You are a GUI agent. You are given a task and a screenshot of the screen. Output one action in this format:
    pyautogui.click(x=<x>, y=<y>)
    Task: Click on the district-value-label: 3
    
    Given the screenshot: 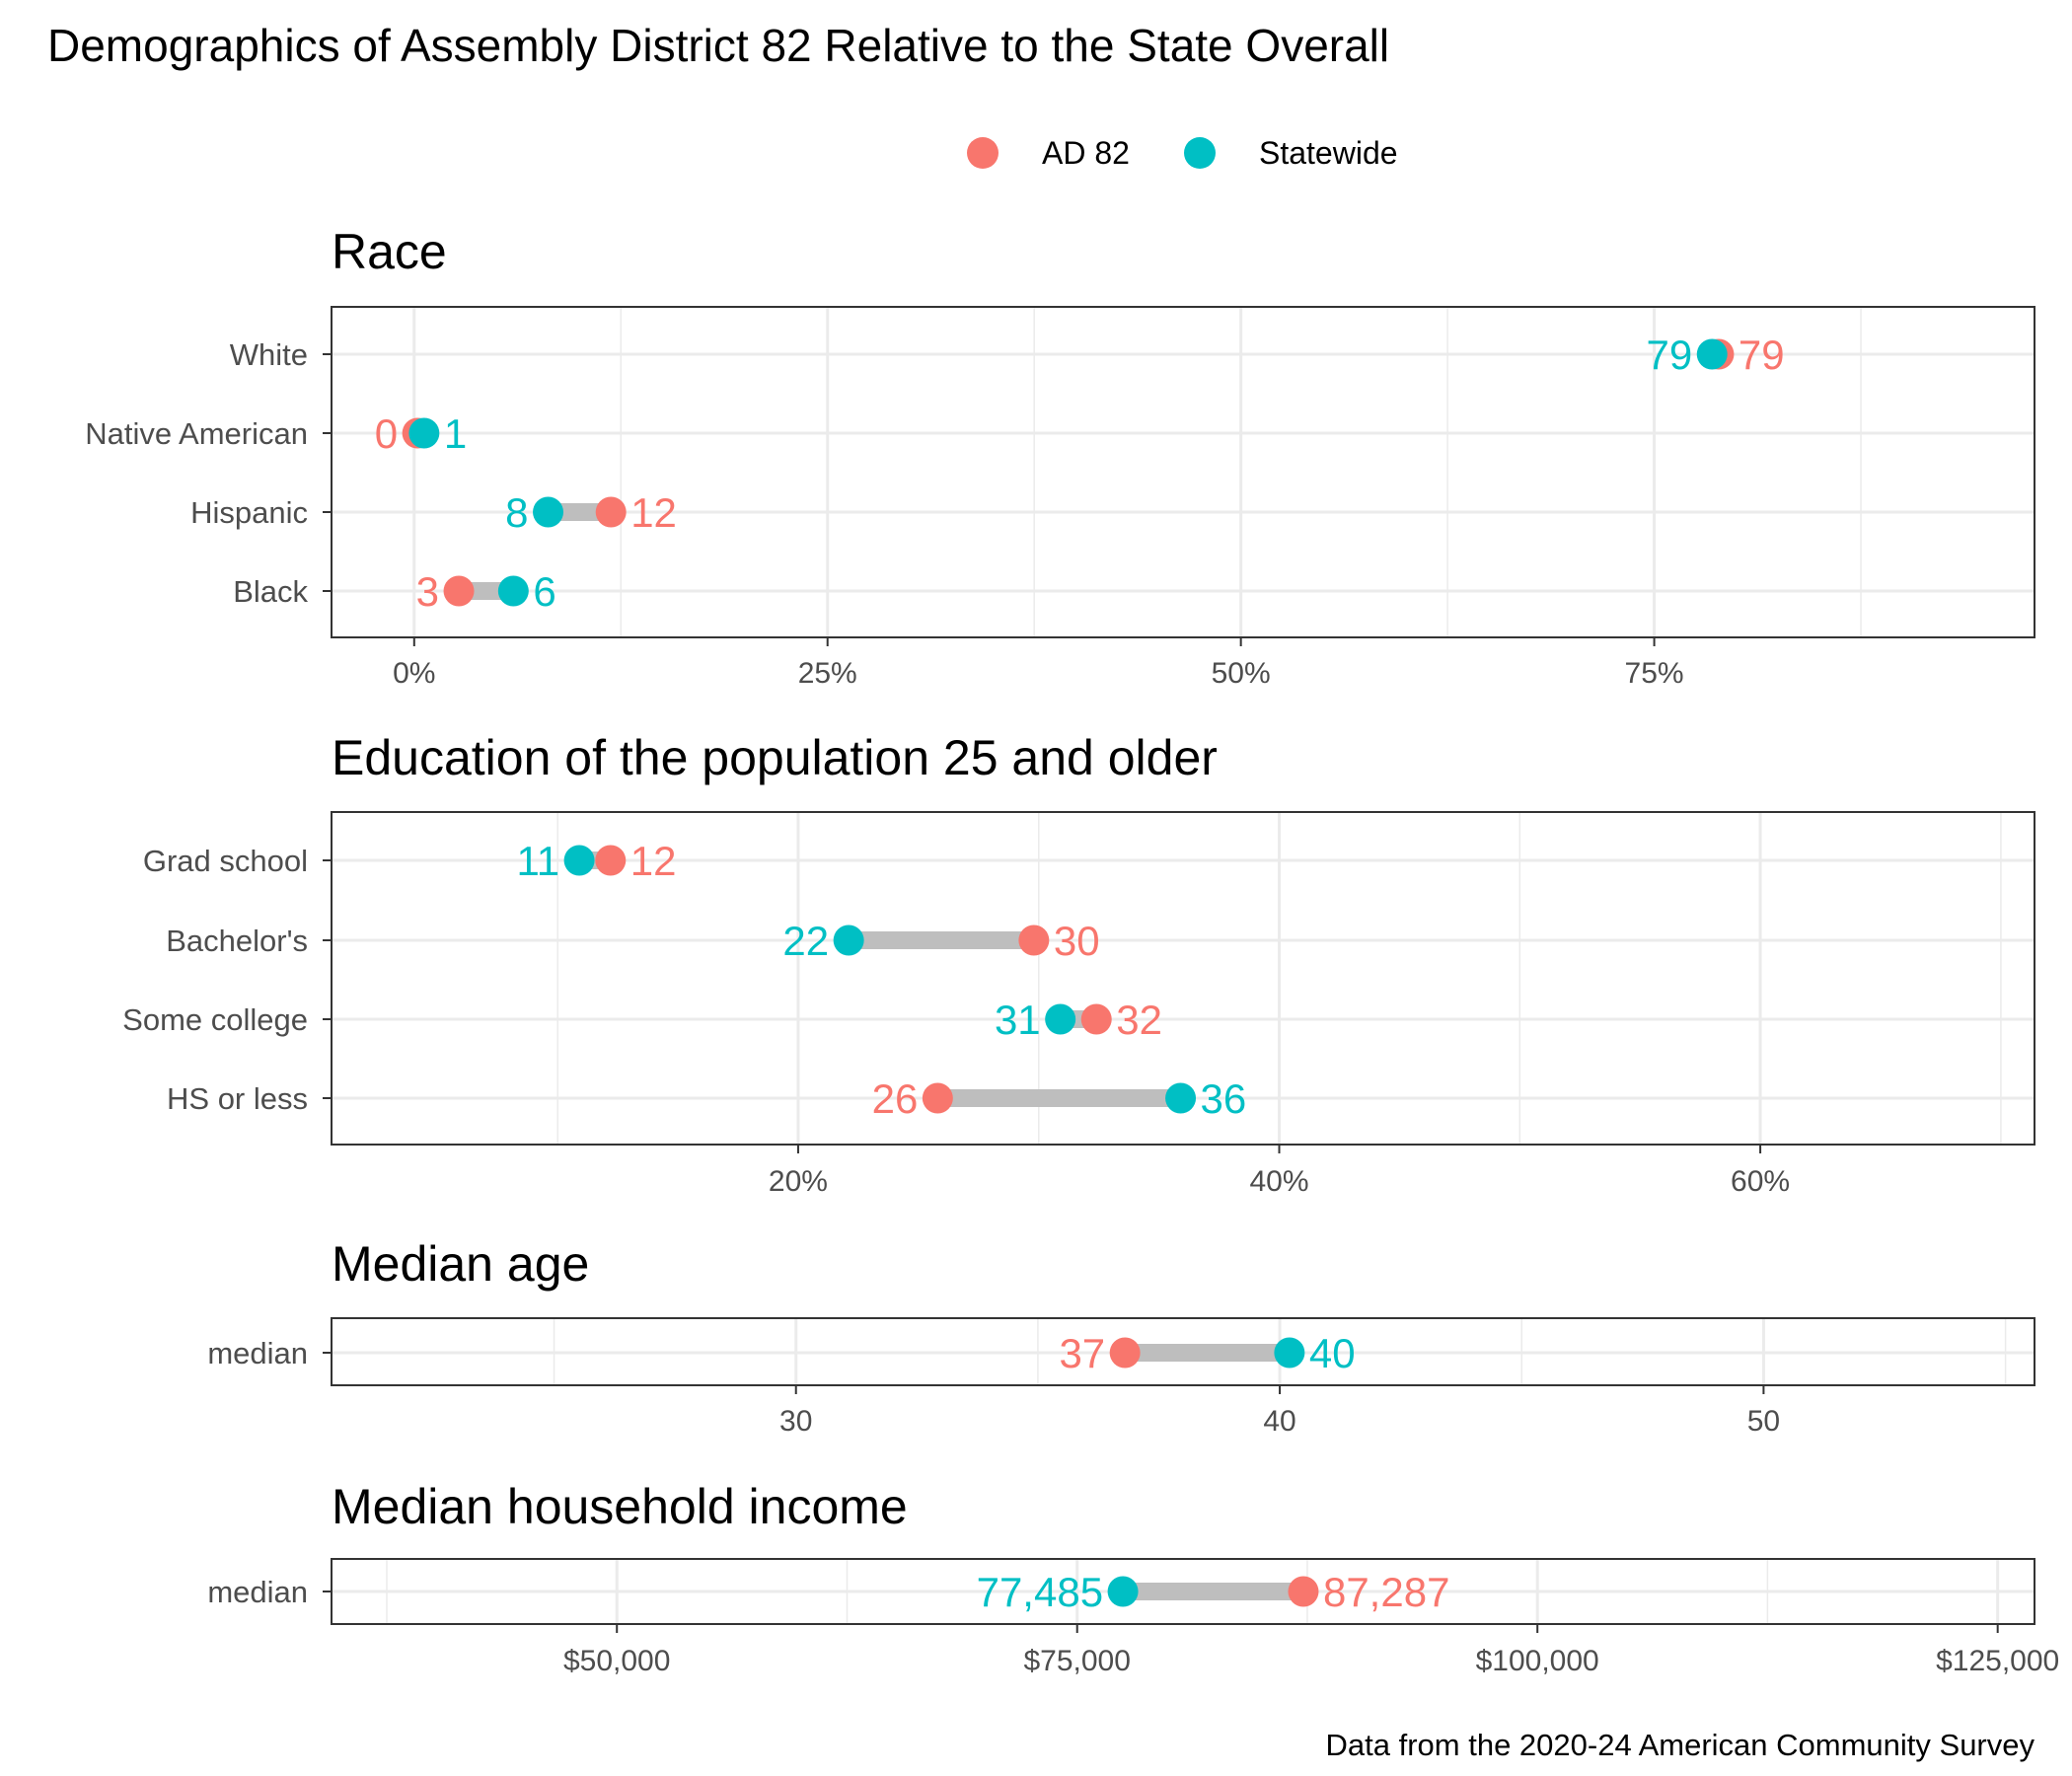 What is the action you would take?
    pyautogui.click(x=428, y=592)
    